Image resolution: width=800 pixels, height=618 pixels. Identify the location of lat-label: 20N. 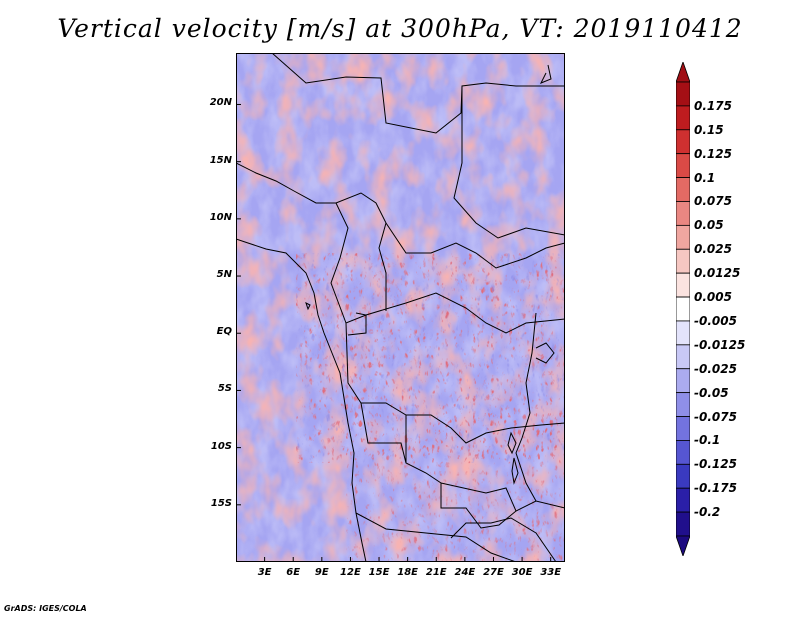
(220, 103).